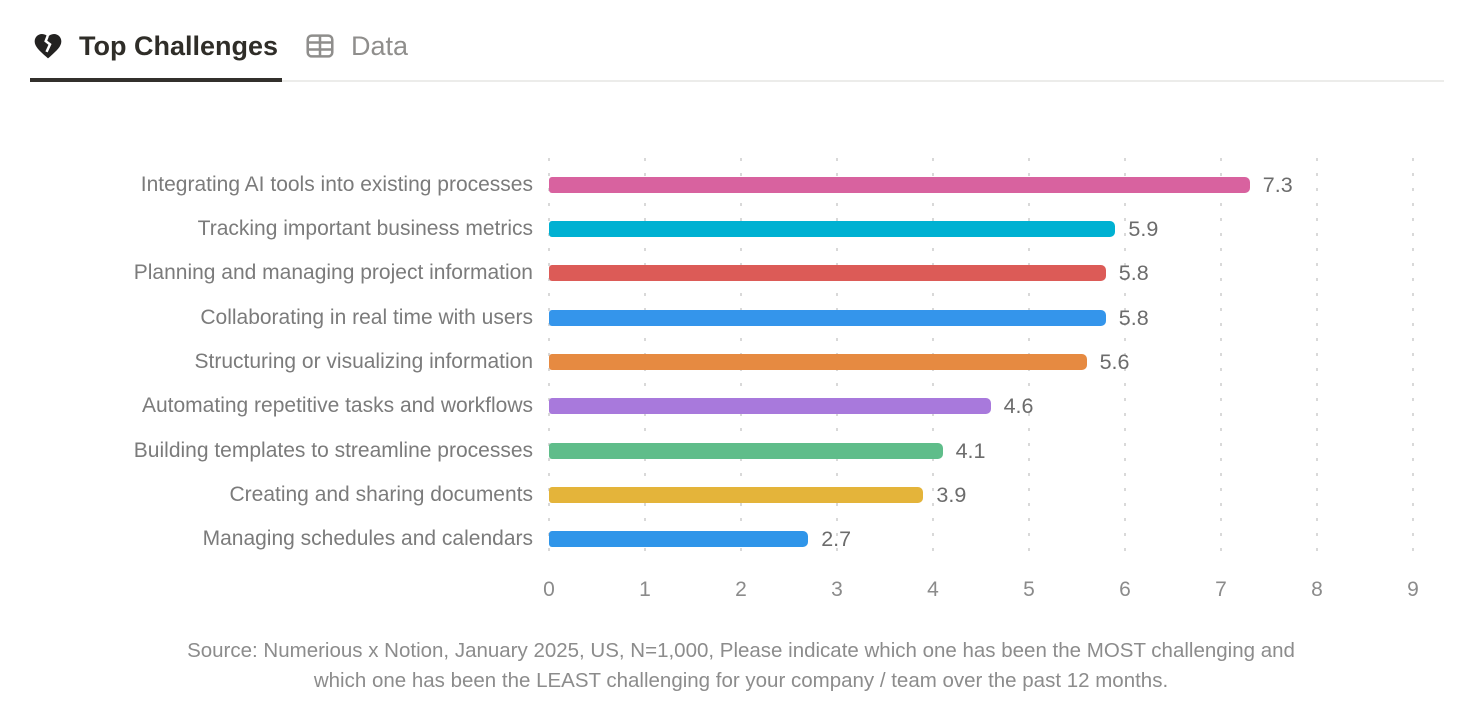 Image resolution: width=1482 pixels, height=722 pixels. Describe the element at coordinates (366, 317) in the screenshot. I see `category-label: Collaborating in real time with users` at that location.